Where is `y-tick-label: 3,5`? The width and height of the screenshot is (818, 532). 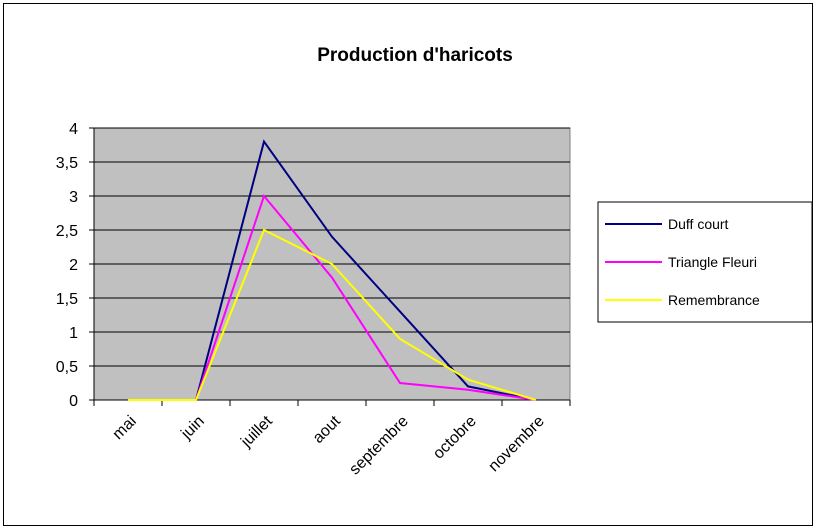 y-tick-label: 3,5 is located at coordinates (67, 163).